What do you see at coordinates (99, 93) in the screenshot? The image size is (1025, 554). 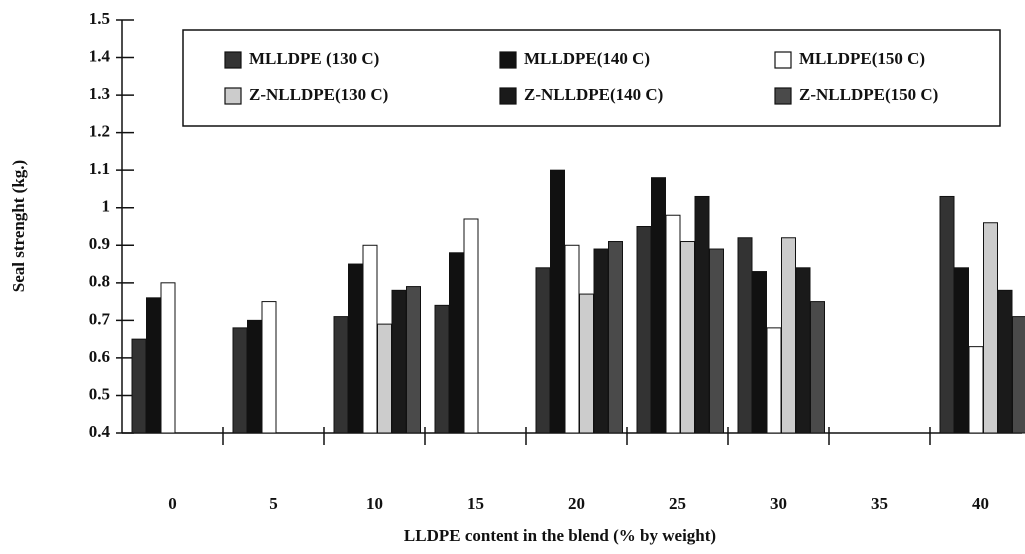 I see `y-tick-label: 1.3` at bounding box center [99, 93].